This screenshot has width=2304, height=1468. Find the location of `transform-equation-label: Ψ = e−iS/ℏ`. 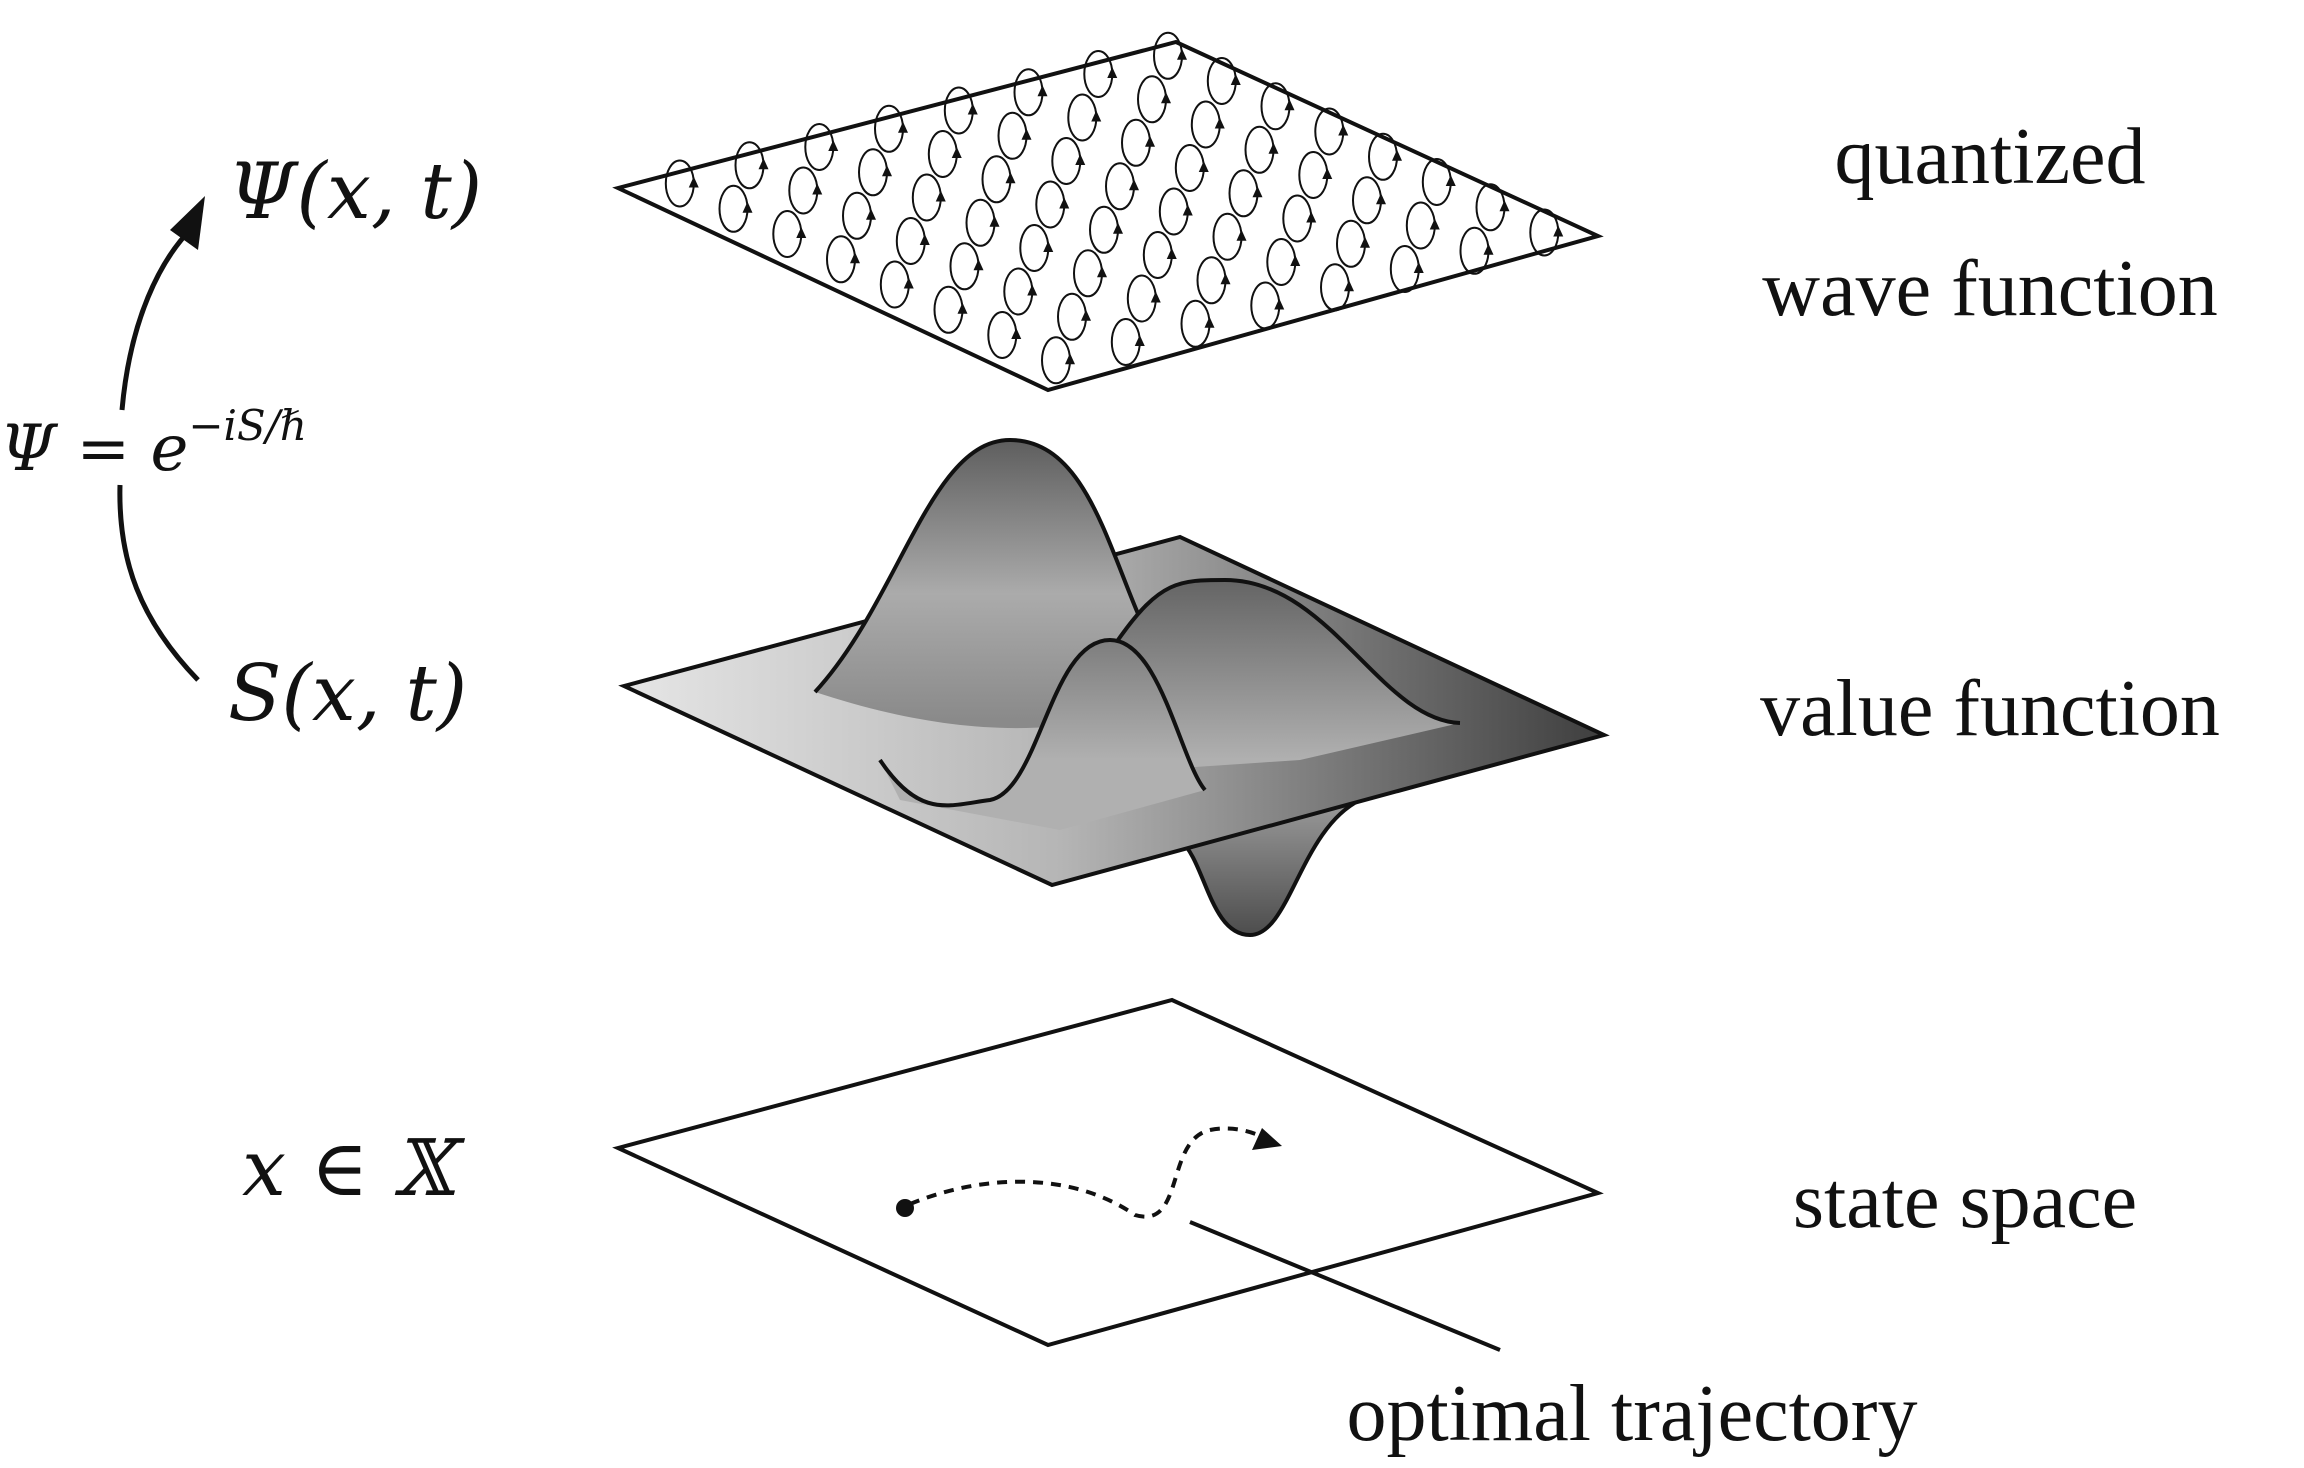

transform-equation-label: Ψ = e−iS/ℏ is located at coordinates (153, 443).